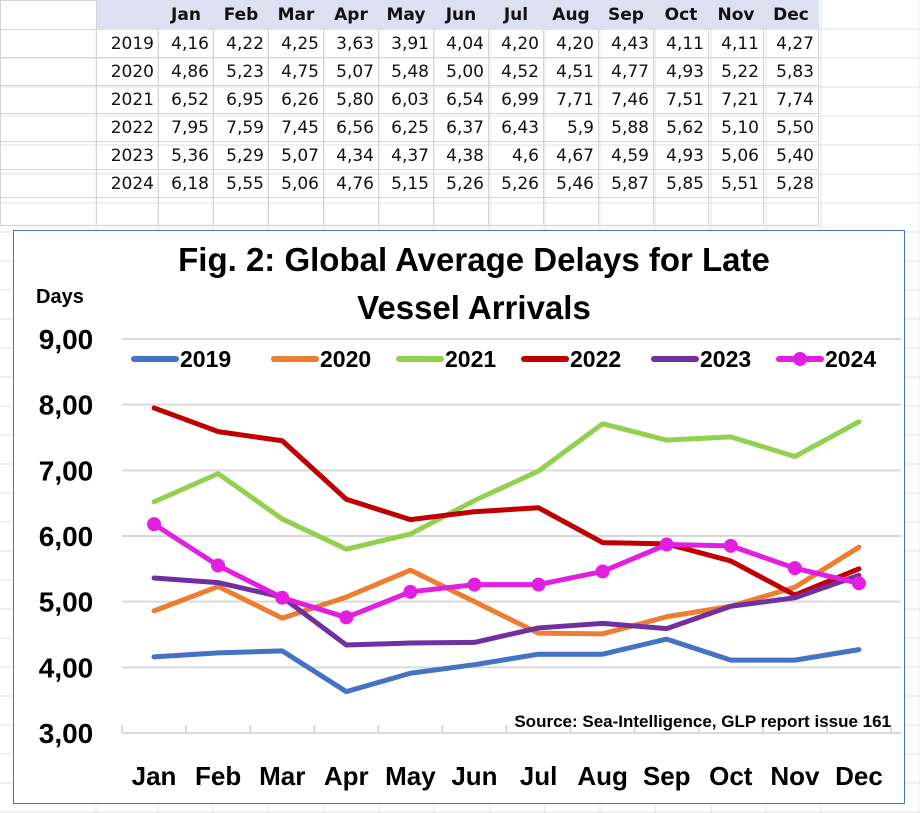 The image size is (920, 813). I want to click on legend-item: 2023, so click(701, 359).